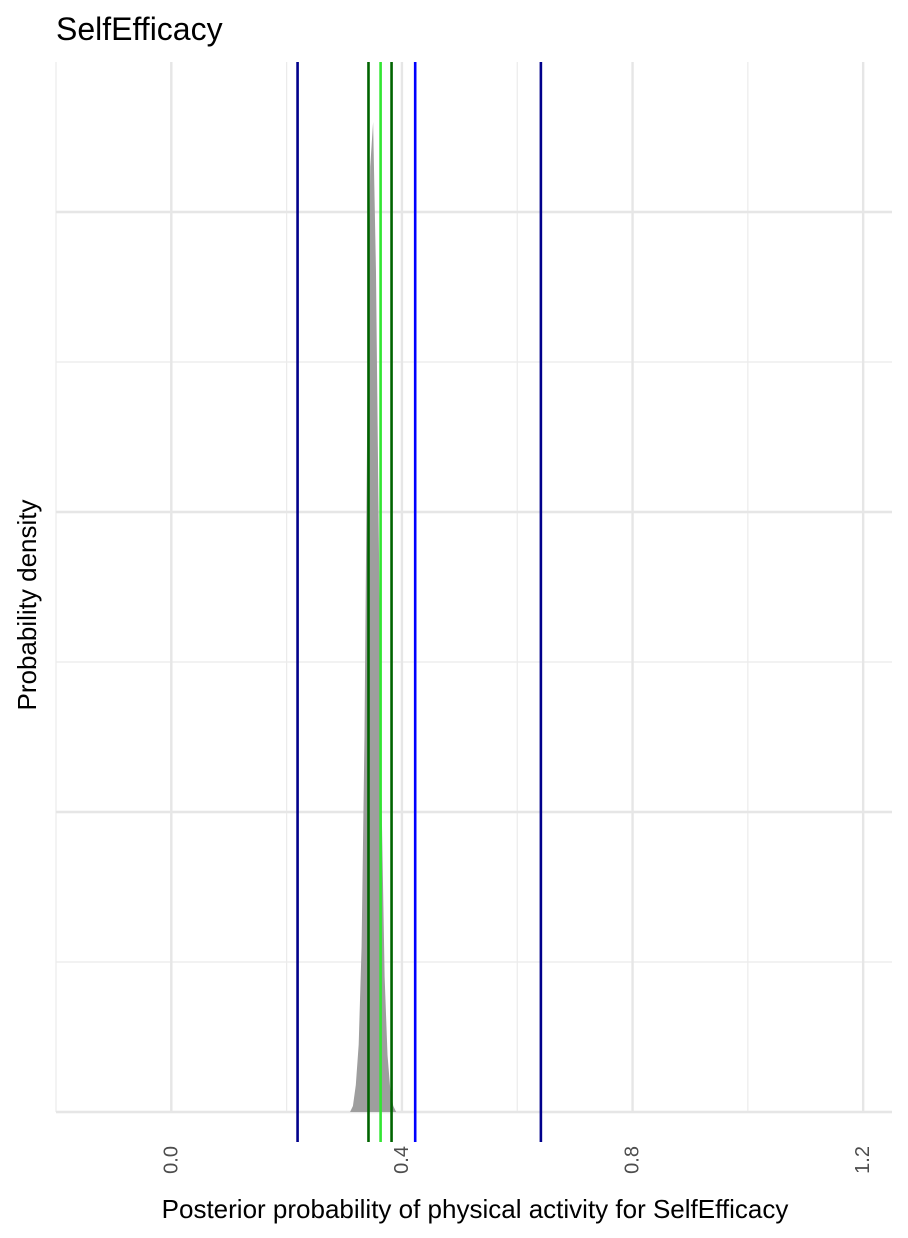 This screenshot has width=908, height=1238. Describe the element at coordinates (139, 29) in the screenshot. I see `chart-title: SelfEfficacy` at that location.